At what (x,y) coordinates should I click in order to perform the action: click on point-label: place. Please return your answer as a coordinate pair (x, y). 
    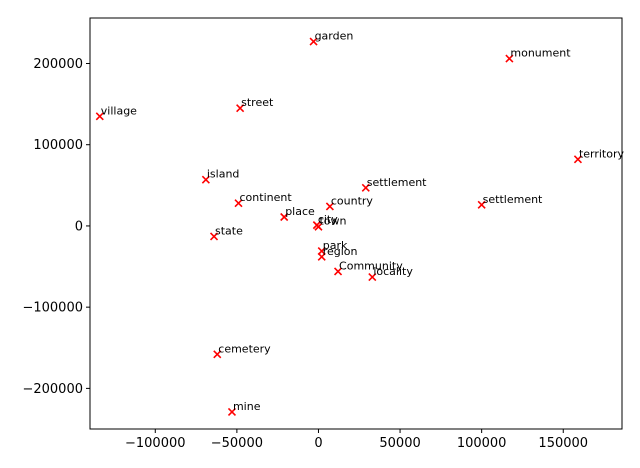
    Looking at the image, I should click on (300, 211).